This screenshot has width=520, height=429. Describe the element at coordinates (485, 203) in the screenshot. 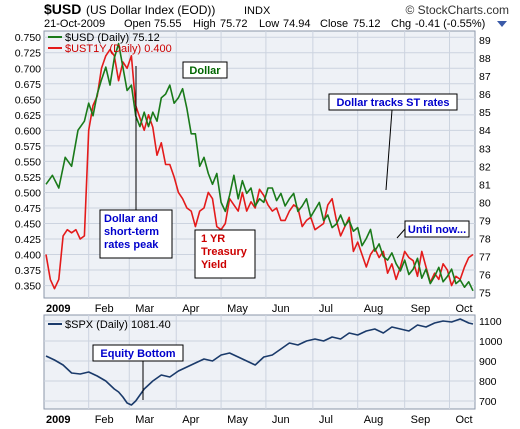

I see `right-tick-label: 80` at that location.